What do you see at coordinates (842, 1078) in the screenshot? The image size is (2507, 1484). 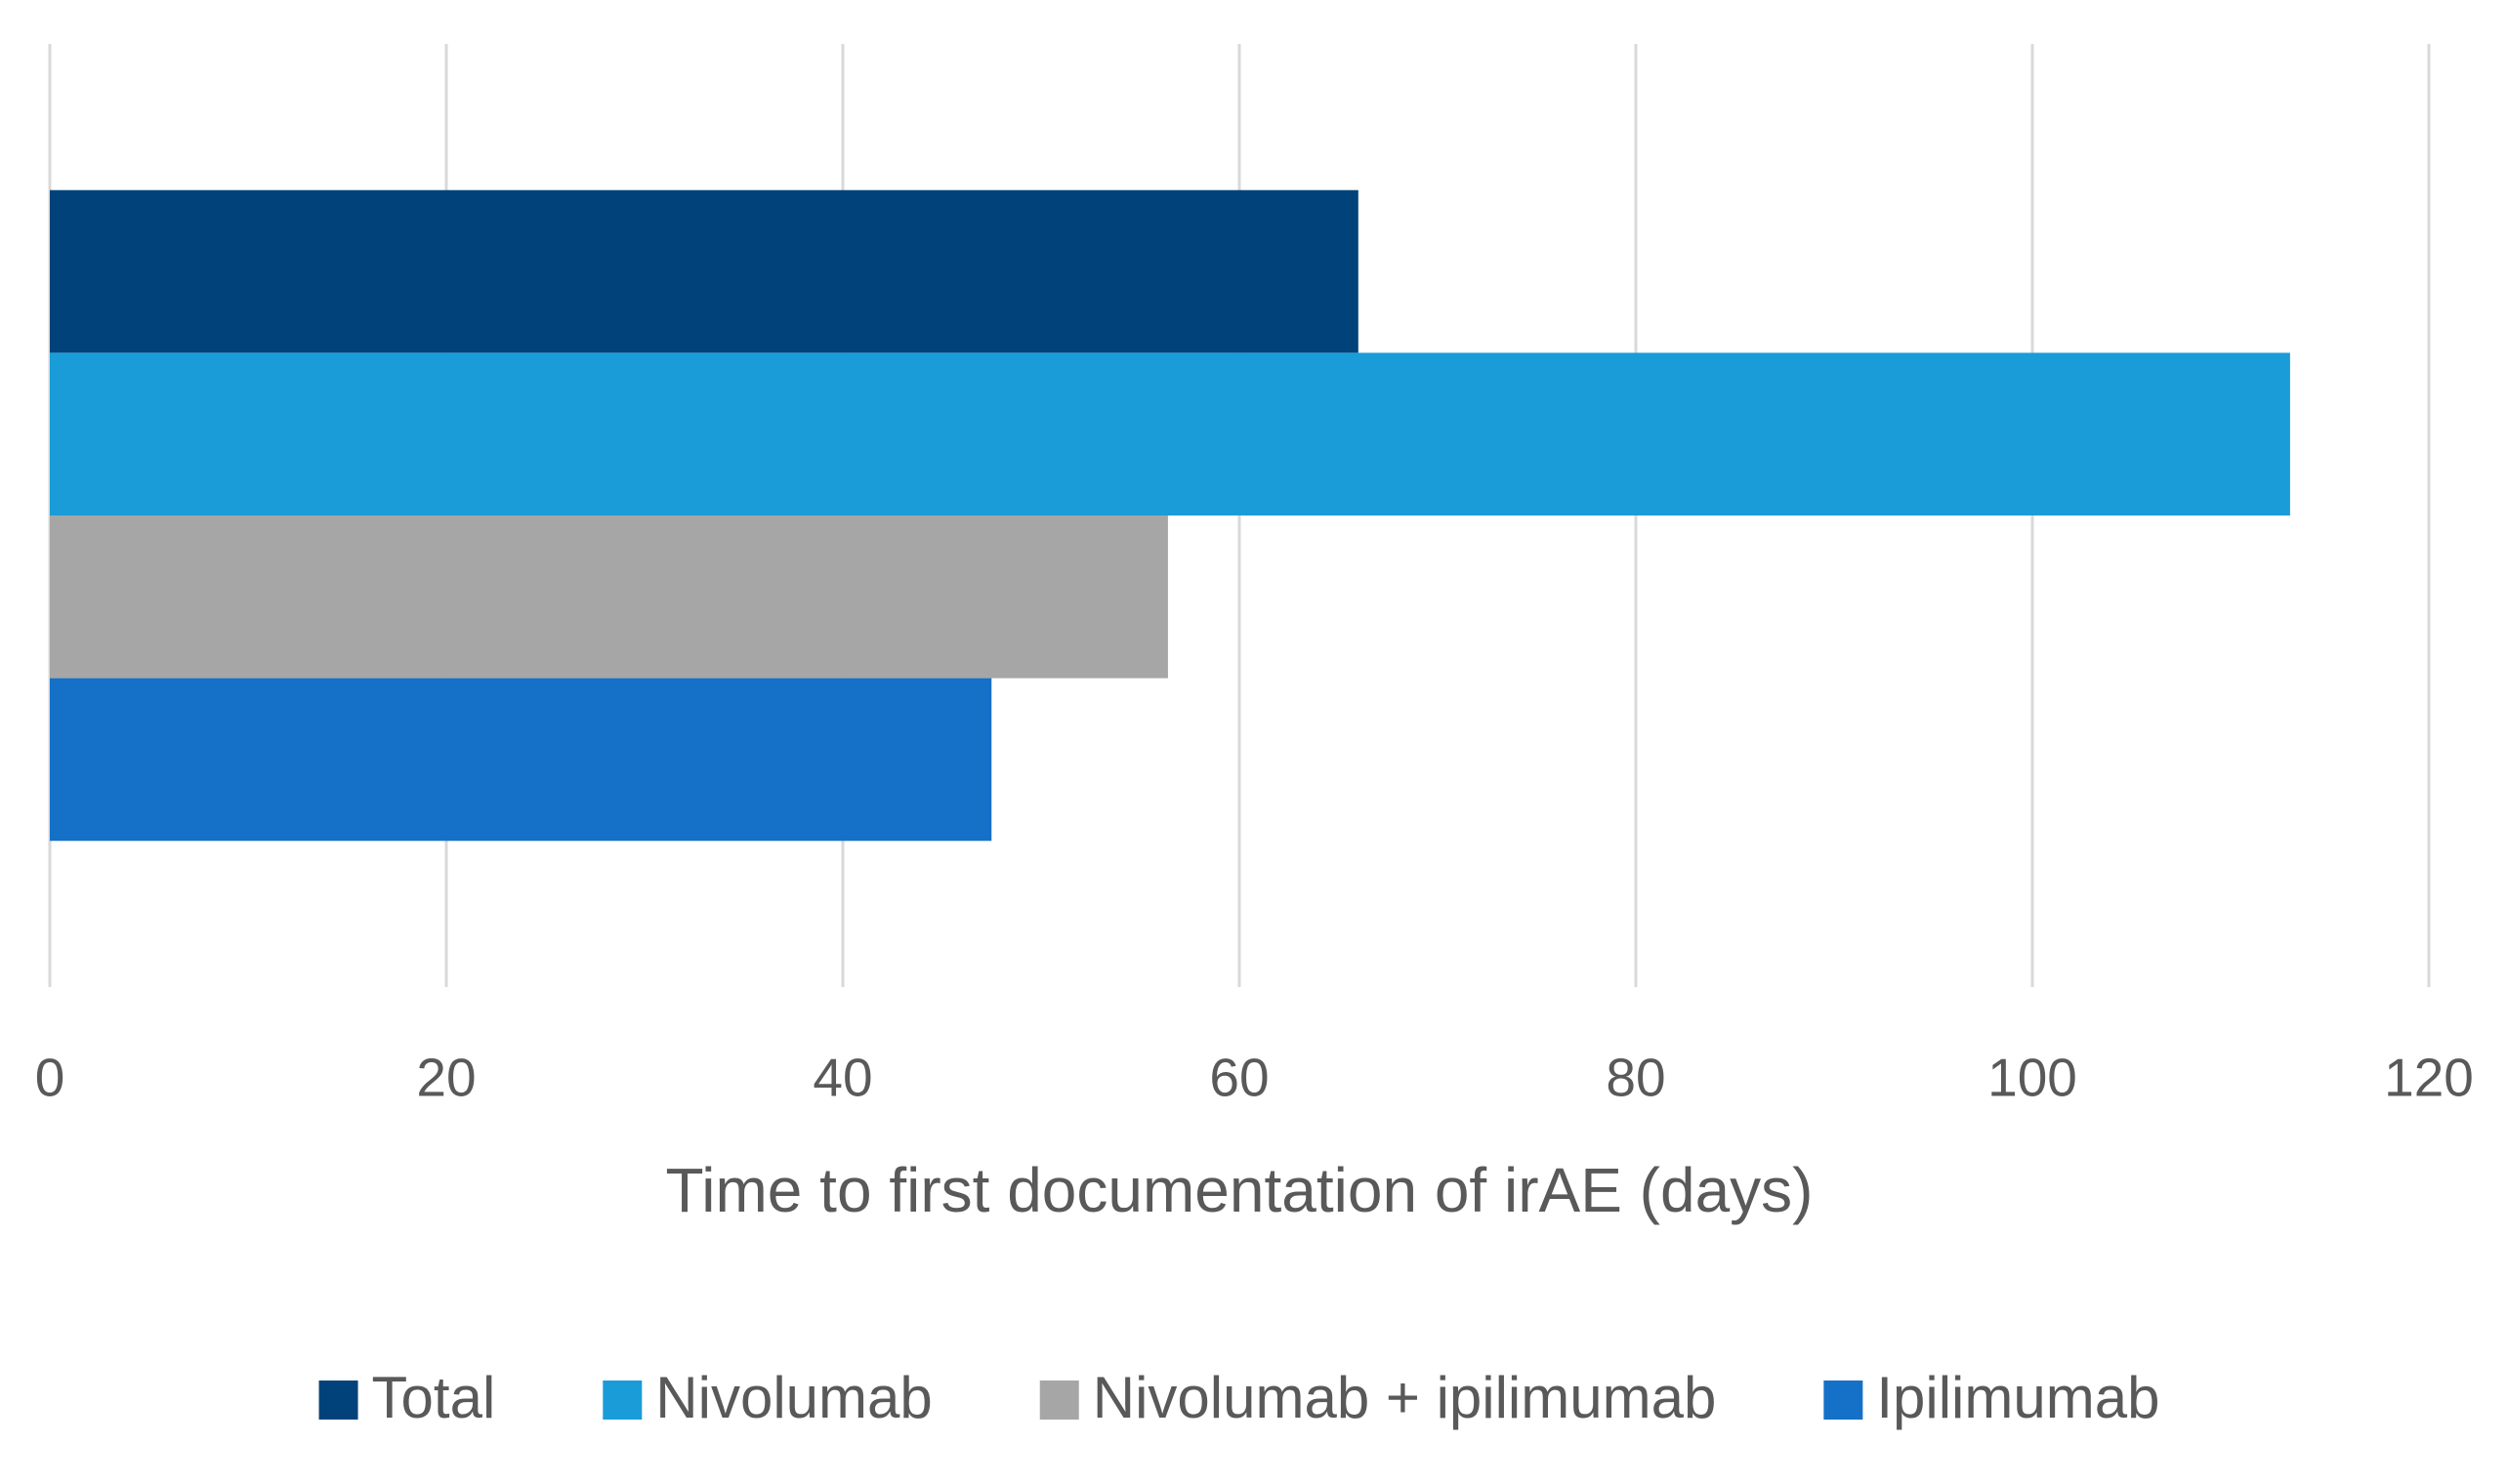 I see `x-tick-label: 40` at bounding box center [842, 1078].